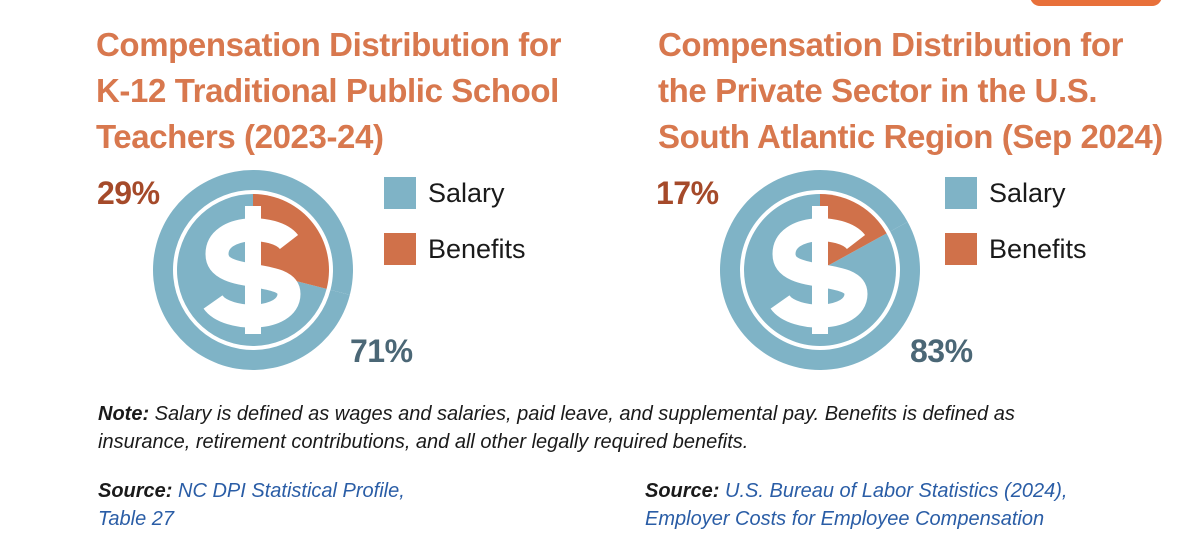 The height and width of the screenshot is (543, 1200). What do you see at coordinates (124, 414) in the screenshot?
I see `note-label: Note:` at bounding box center [124, 414].